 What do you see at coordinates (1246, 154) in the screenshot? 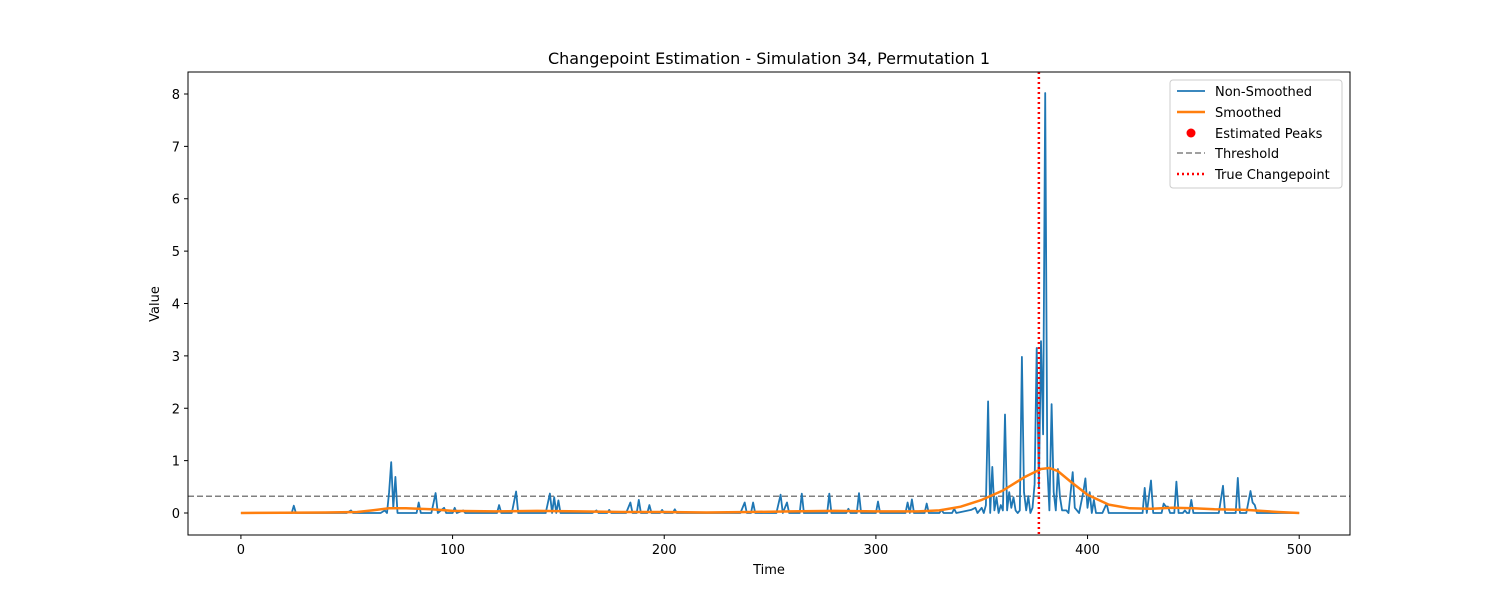
I see `legend-label-threshold: Threshold` at bounding box center [1246, 154].